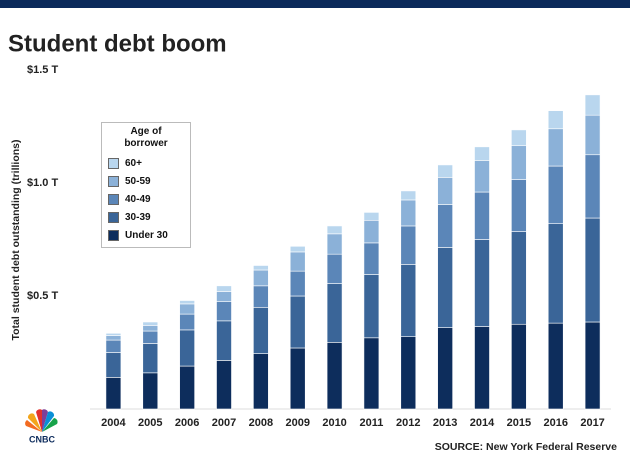 The height and width of the screenshot is (457, 630). I want to click on x-tick-label: 2015, so click(519, 423).